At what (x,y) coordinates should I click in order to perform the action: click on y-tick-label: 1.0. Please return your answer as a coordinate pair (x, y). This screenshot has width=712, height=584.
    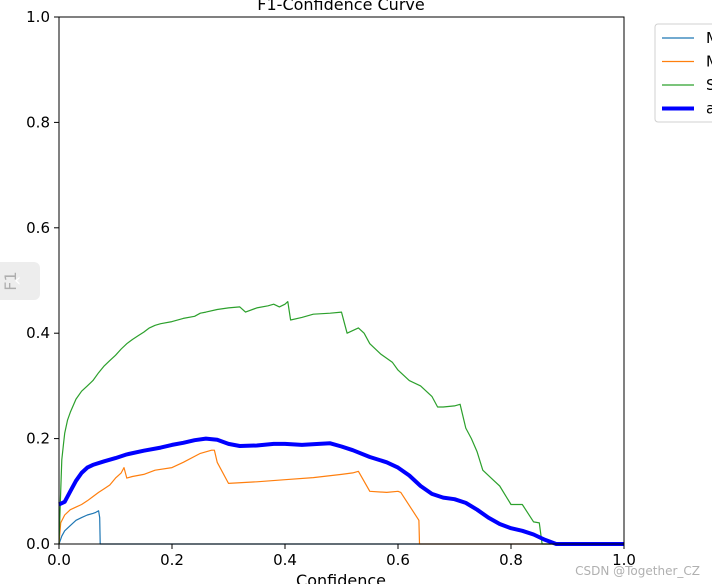
    Looking at the image, I should click on (38, 17).